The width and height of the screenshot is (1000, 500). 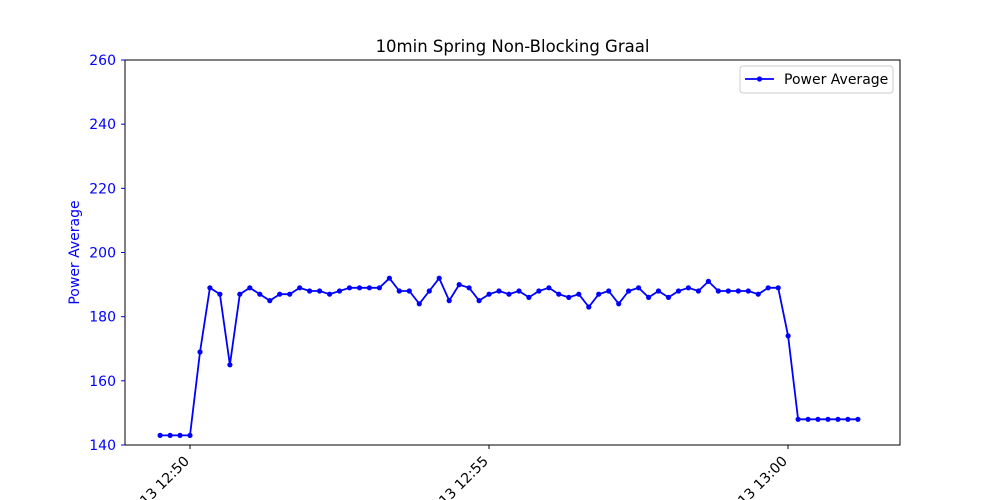 What do you see at coordinates (75, 252) in the screenshot?
I see `y-axis-label: Power Average` at bounding box center [75, 252].